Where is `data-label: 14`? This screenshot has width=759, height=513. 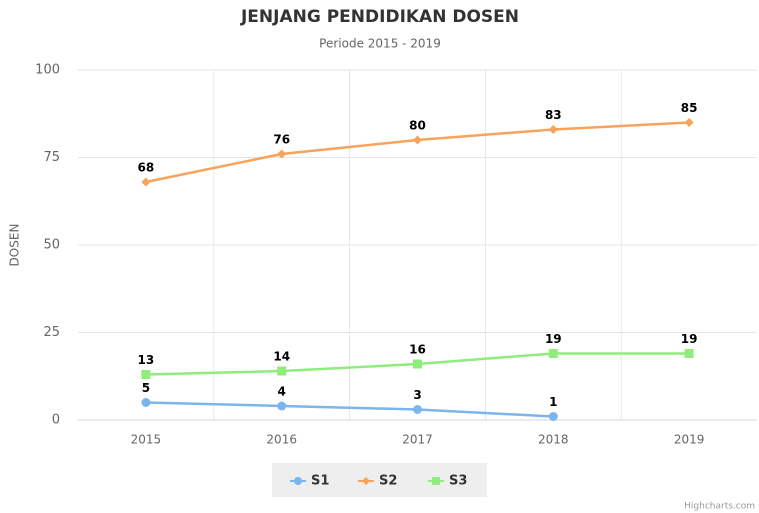 data-label: 14 is located at coordinates (281, 357).